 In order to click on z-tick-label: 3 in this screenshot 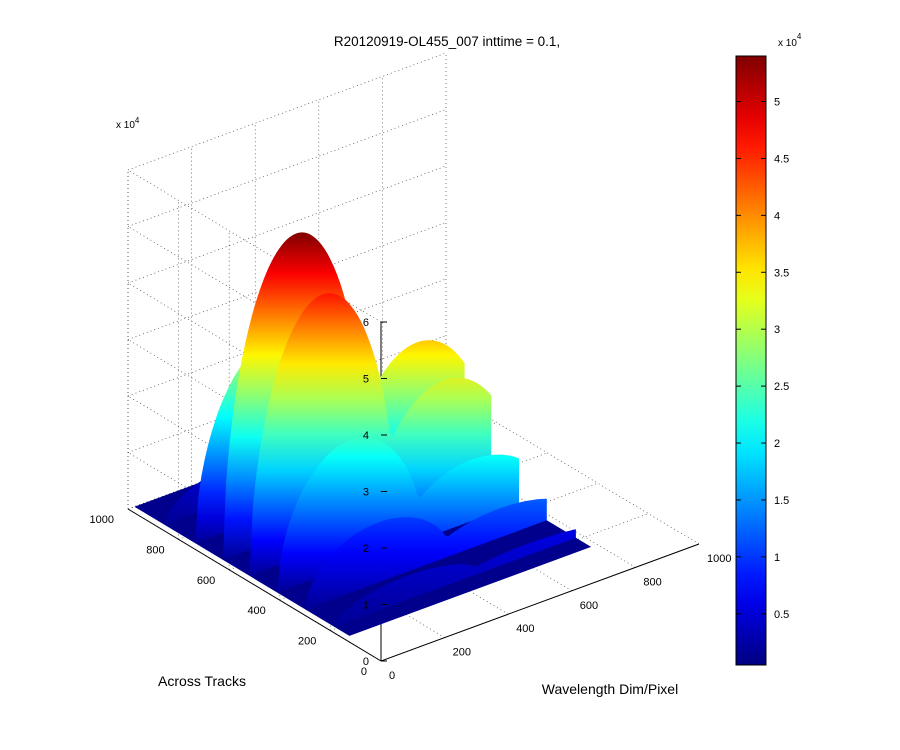, I will do `click(366, 493)`.